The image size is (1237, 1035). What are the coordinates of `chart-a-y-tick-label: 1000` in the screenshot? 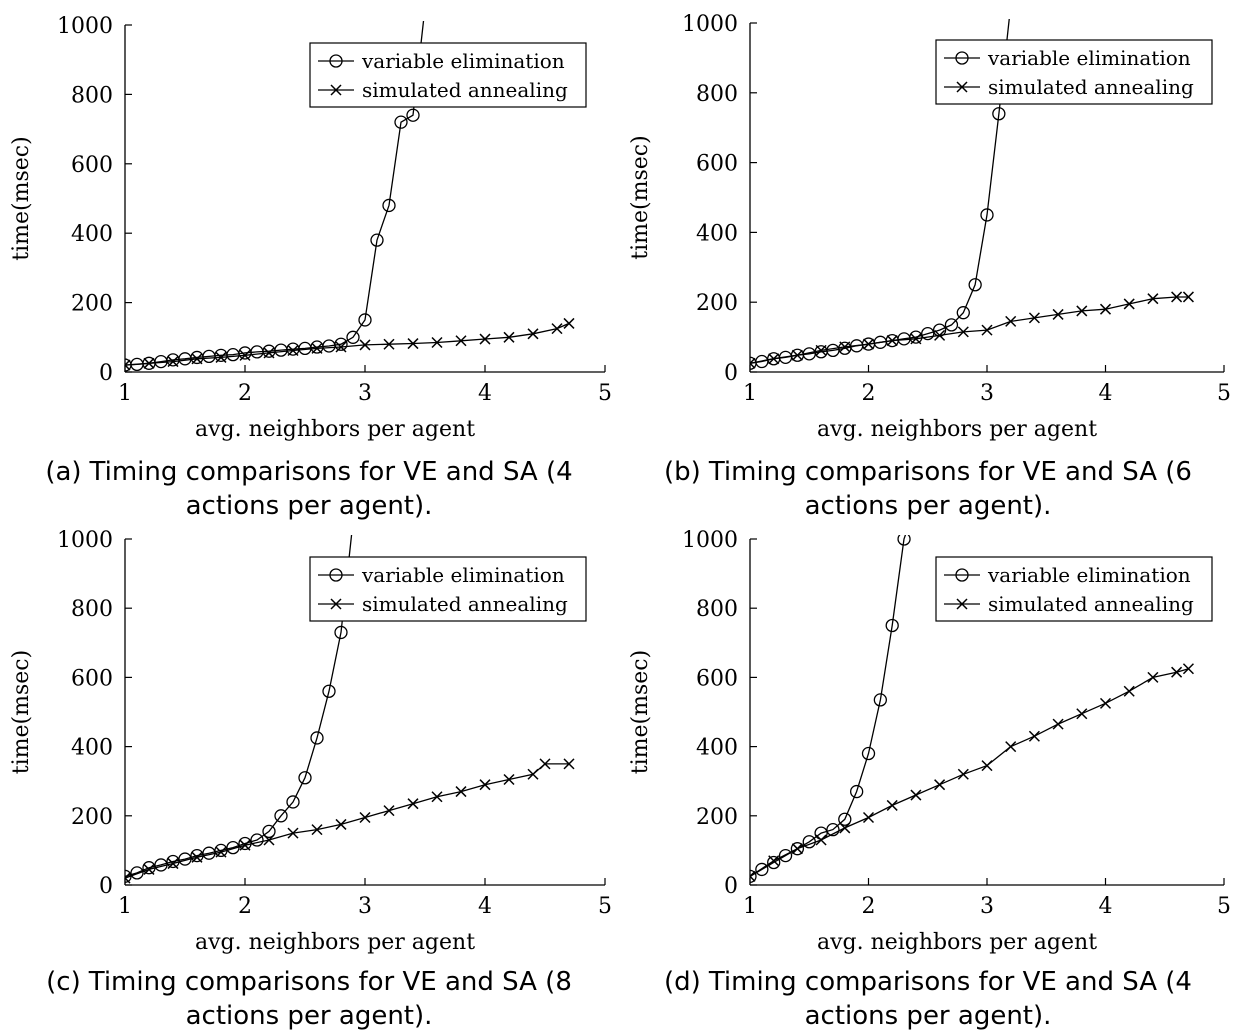 It's located at (85, 26).